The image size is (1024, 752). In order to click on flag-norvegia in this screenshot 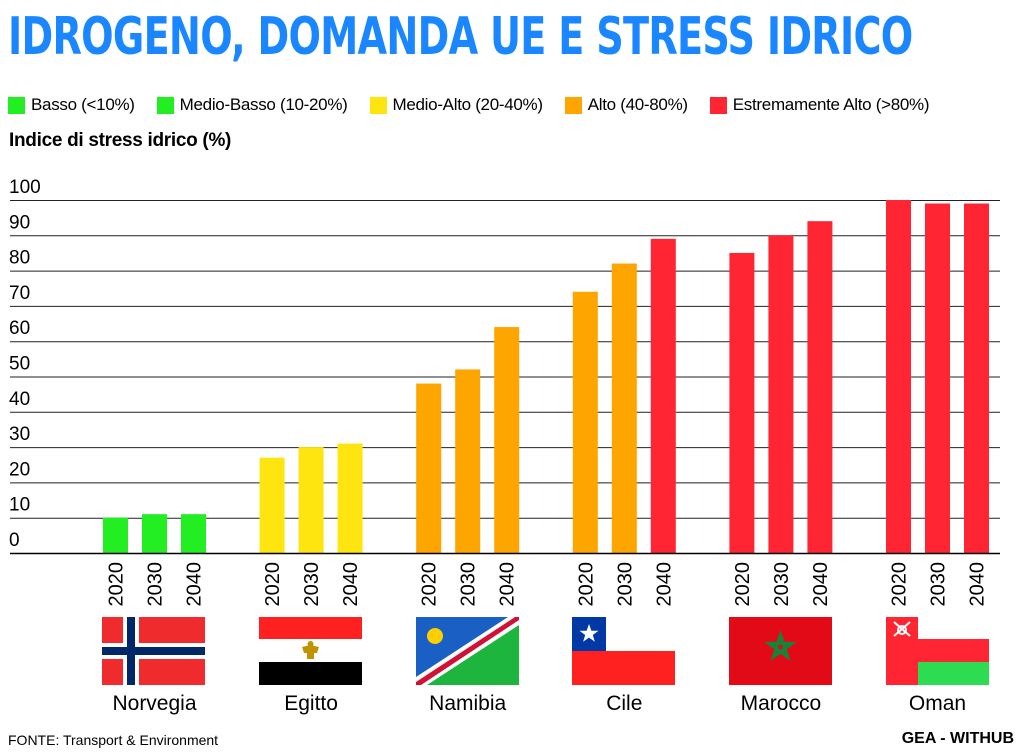, I will do `click(153, 651)`.